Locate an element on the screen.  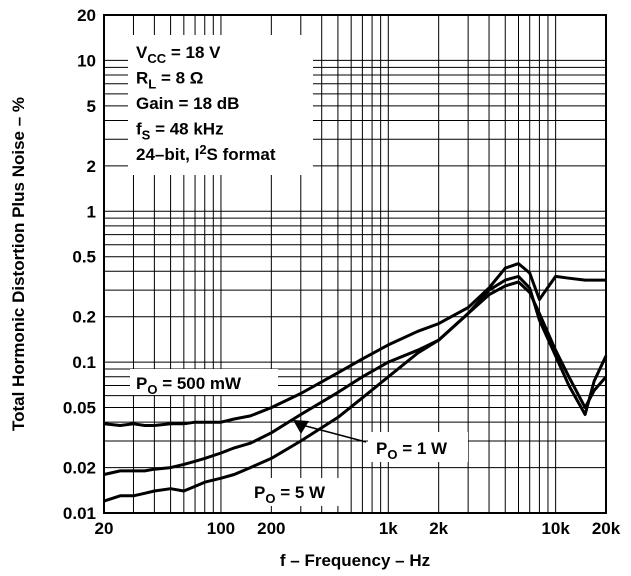
y-tick-label: 0.5 is located at coordinates (84, 257).